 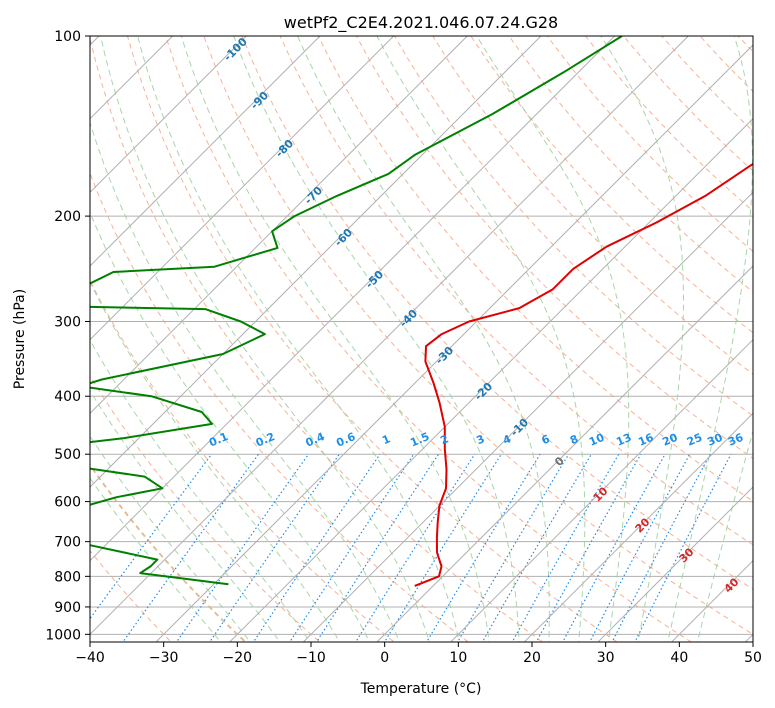 I want to click on x-tick-label: −30, so click(x=164, y=658).